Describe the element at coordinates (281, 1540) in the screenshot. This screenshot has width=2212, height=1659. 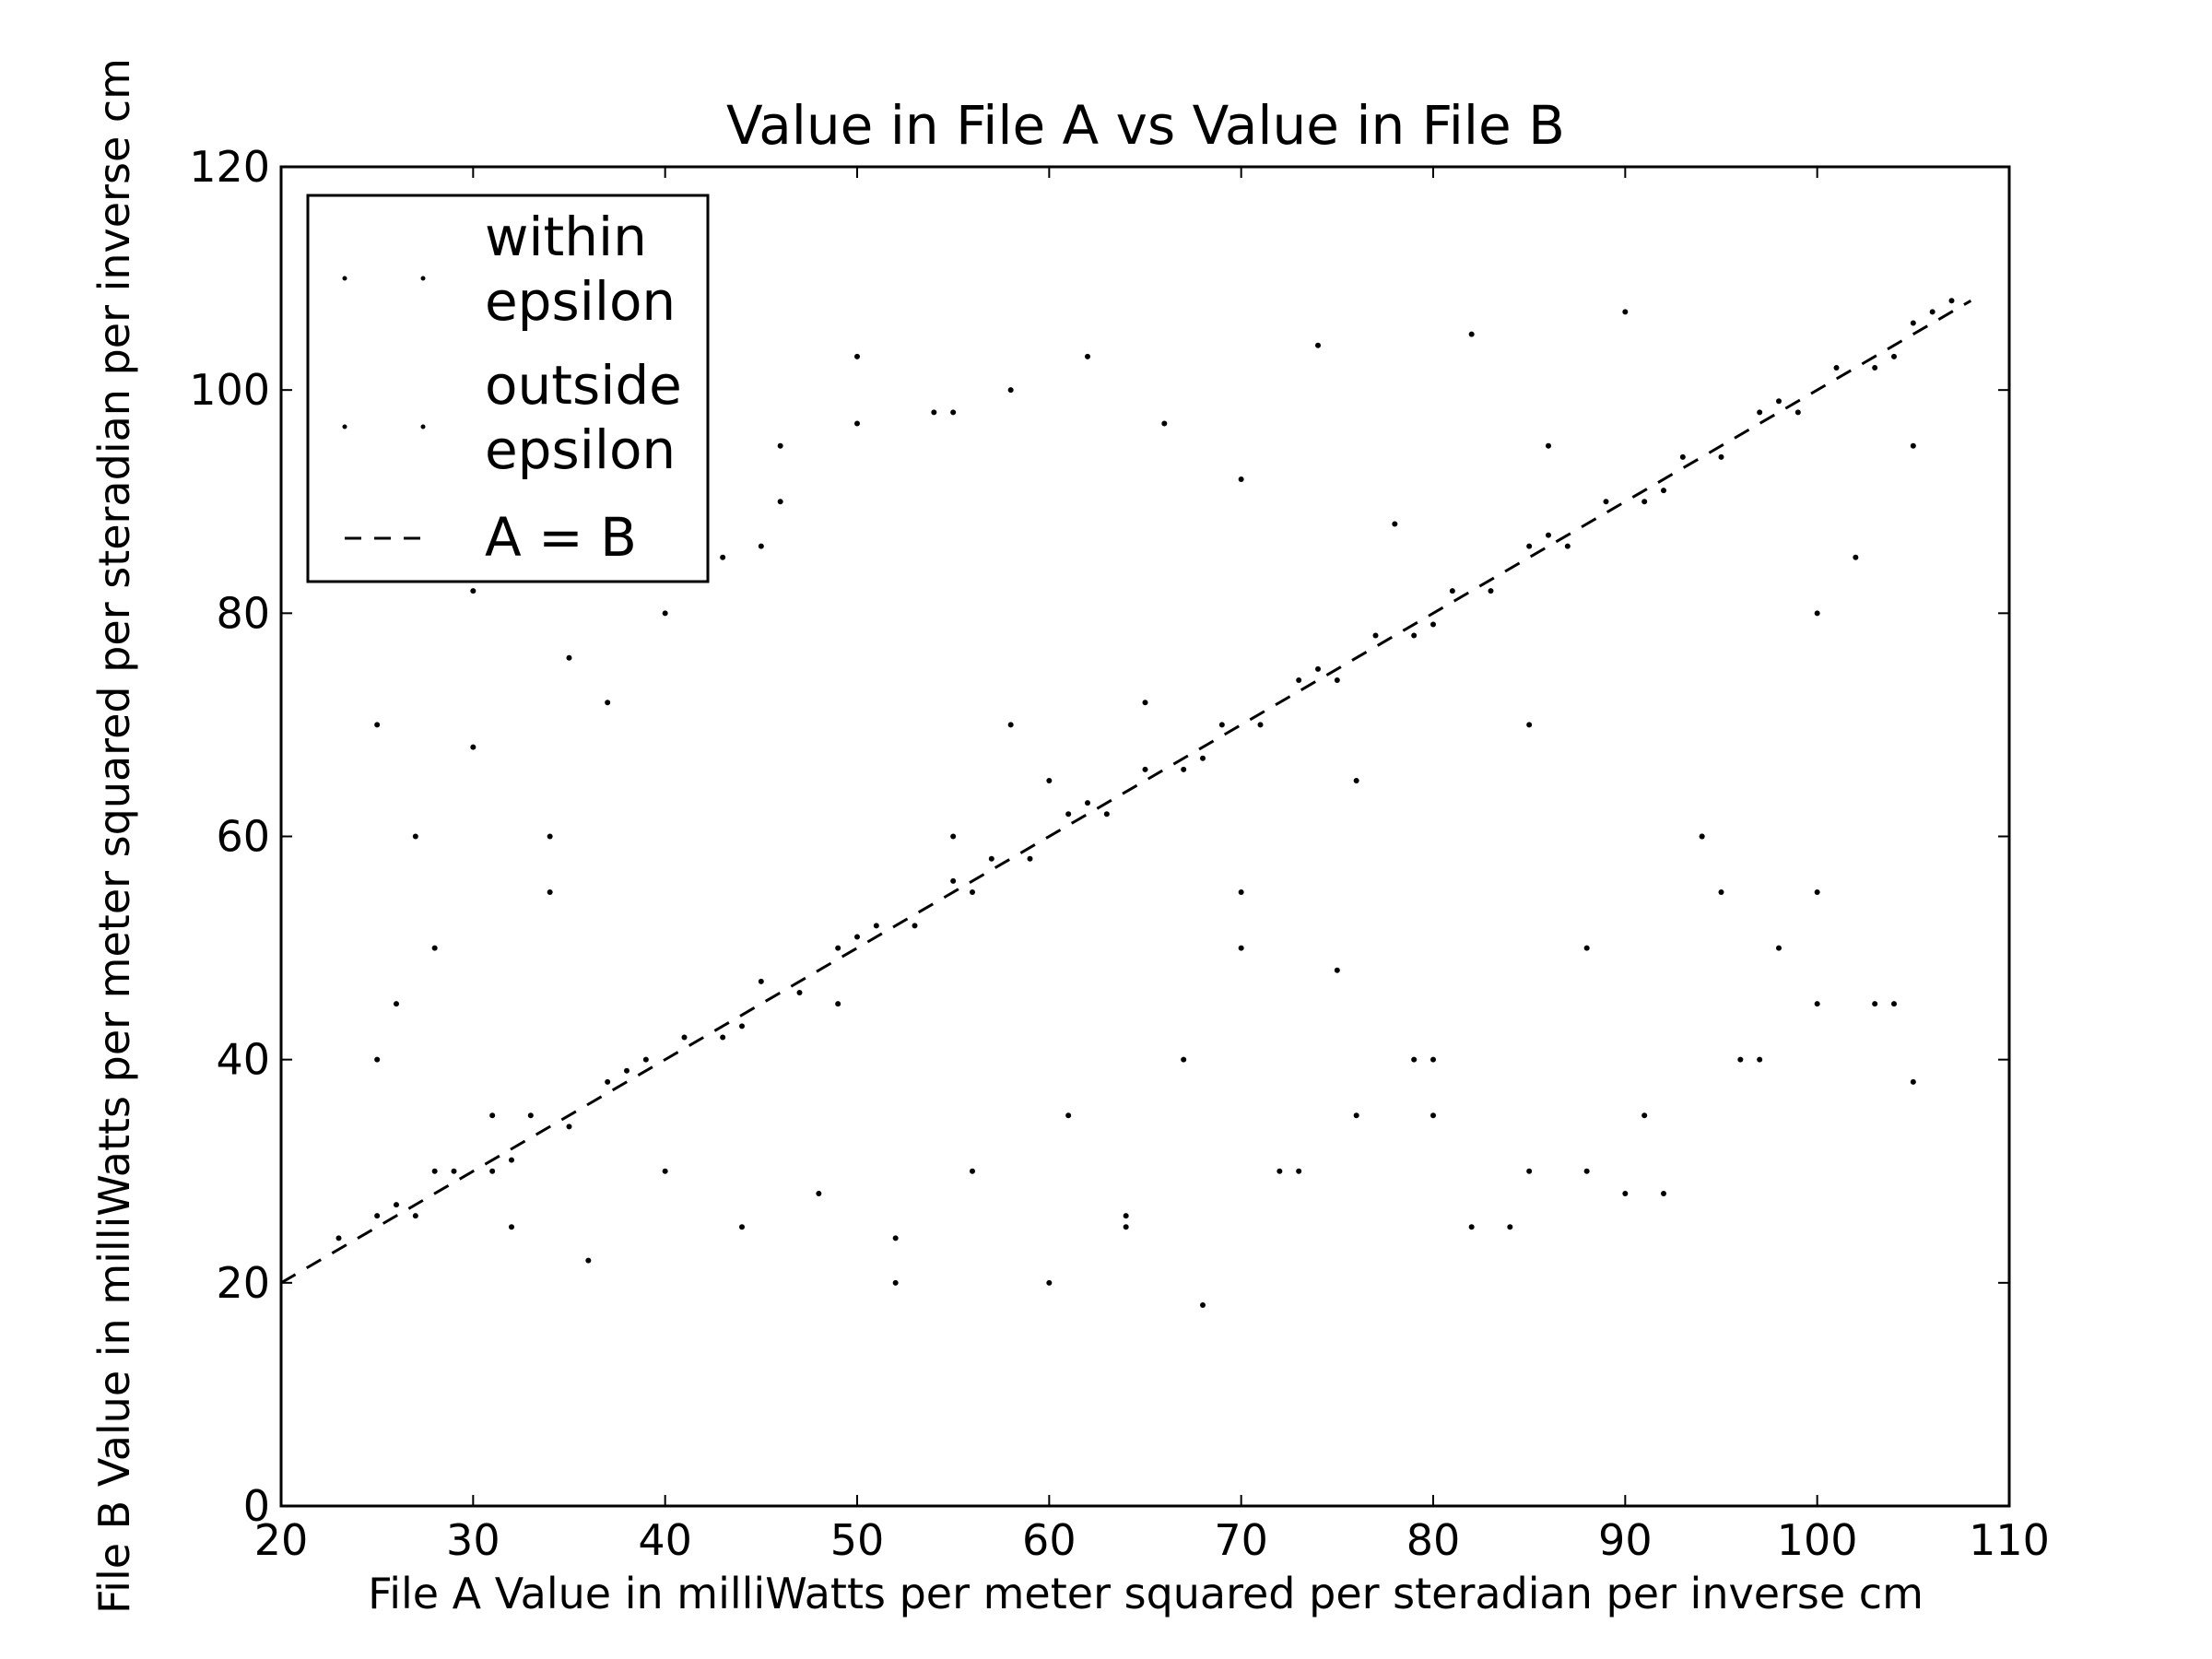
I see `x-tick-label: 20` at that location.